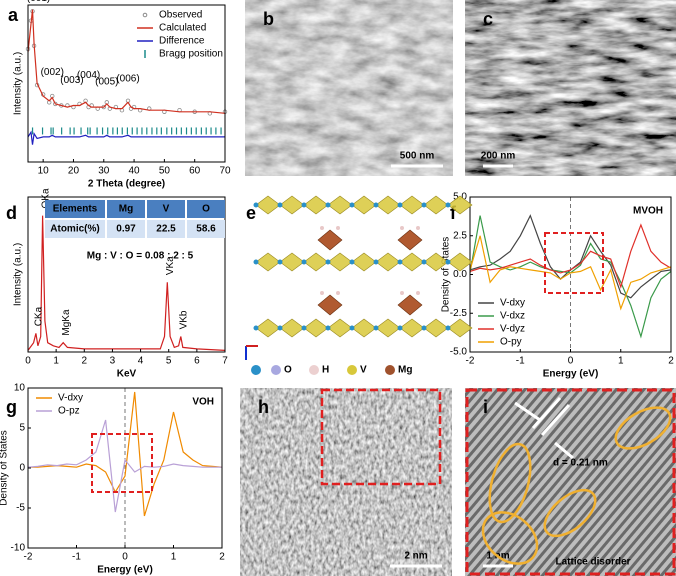  Describe the element at coordinates (459, 352) in the screenshot. I see `y-tick-label: -5.0` at that location.